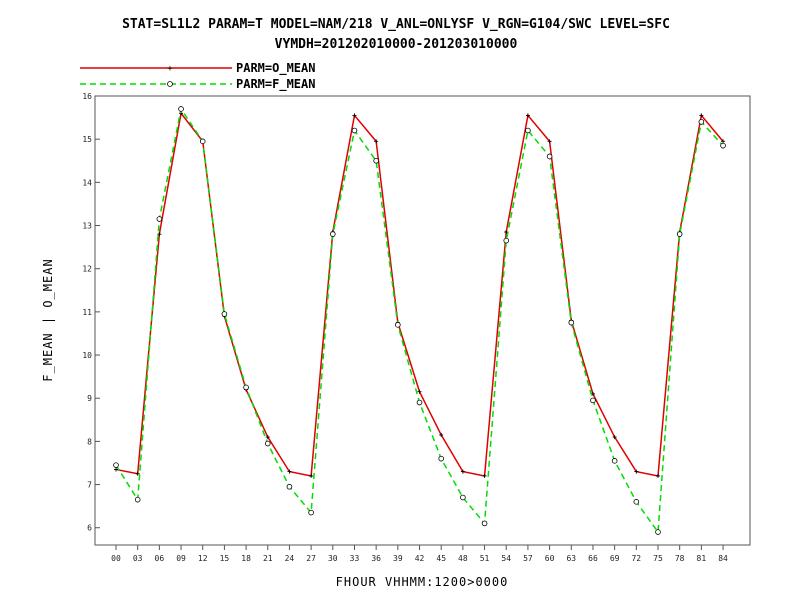  I want to click on x-tick-label: 84, so click(723, 558).